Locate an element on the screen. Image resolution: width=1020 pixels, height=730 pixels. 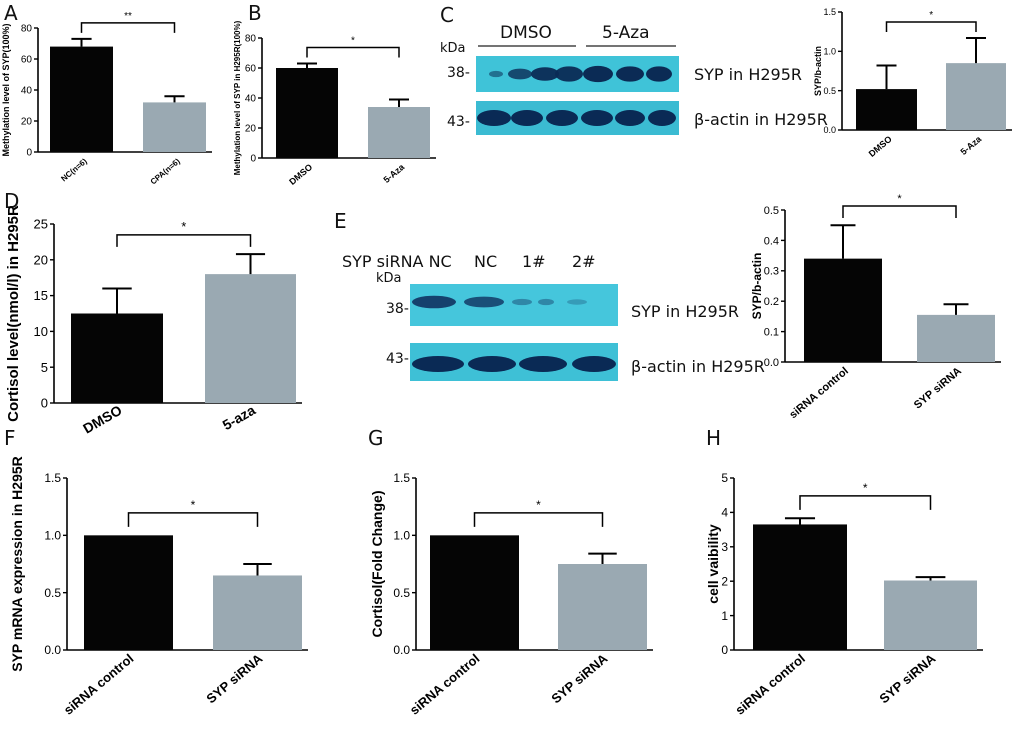
chart-h-ytick-label: 0 is located at coordinates (724, 650).